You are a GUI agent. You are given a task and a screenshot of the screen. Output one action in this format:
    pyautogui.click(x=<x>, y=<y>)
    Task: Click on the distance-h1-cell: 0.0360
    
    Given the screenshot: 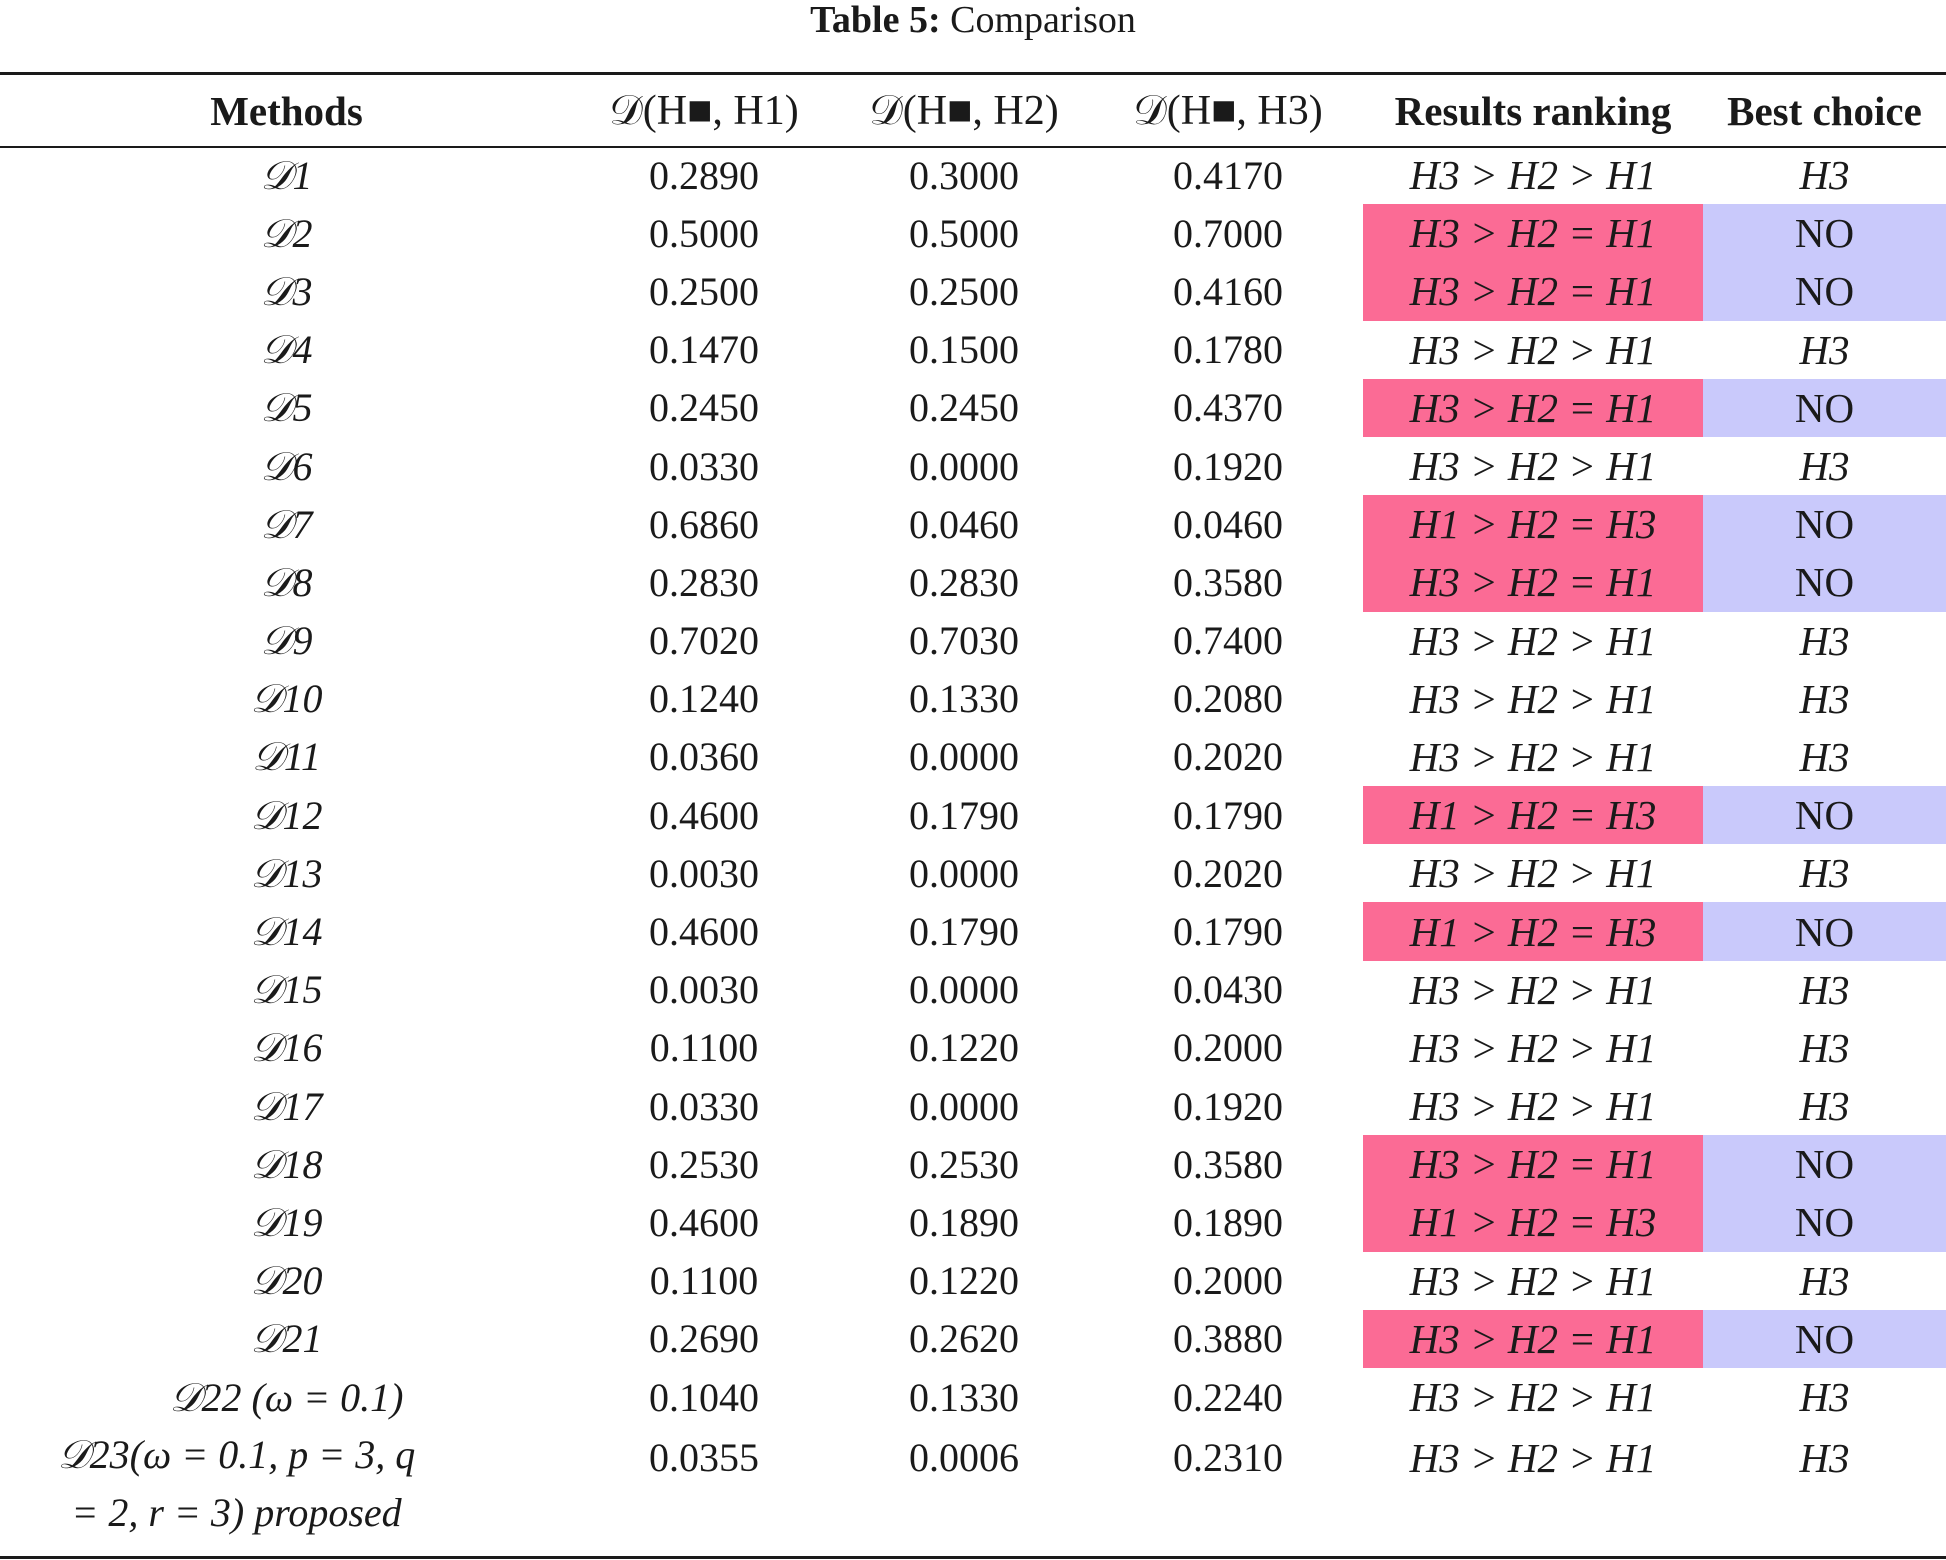 What is the action you would take?
    pyautogui.click(x=704, y=757)
    